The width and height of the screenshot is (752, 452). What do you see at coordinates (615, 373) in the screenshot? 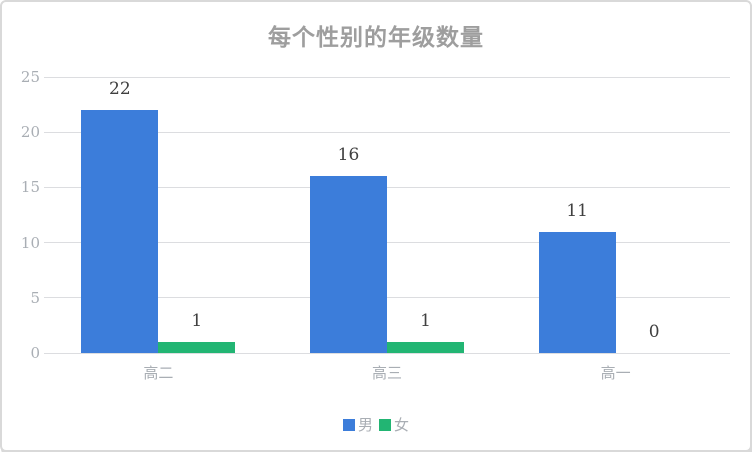
I see `x-axis-category-label: 高一` at bounding box center [615, 373].